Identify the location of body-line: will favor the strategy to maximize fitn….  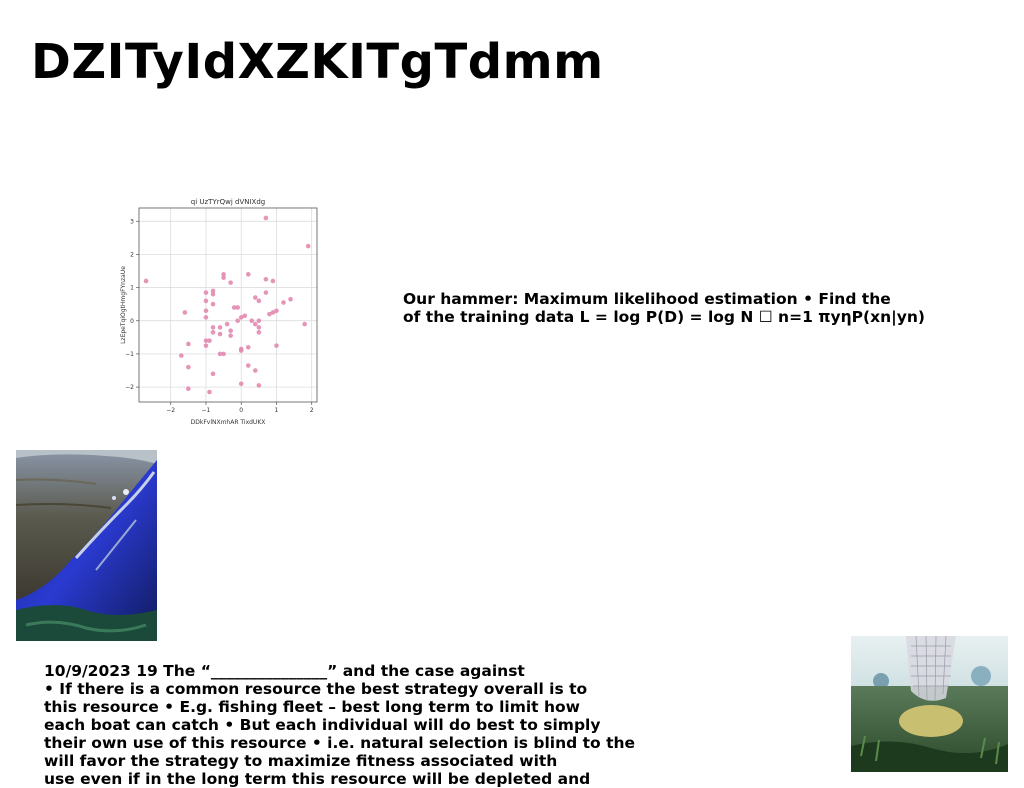
(301, 761).